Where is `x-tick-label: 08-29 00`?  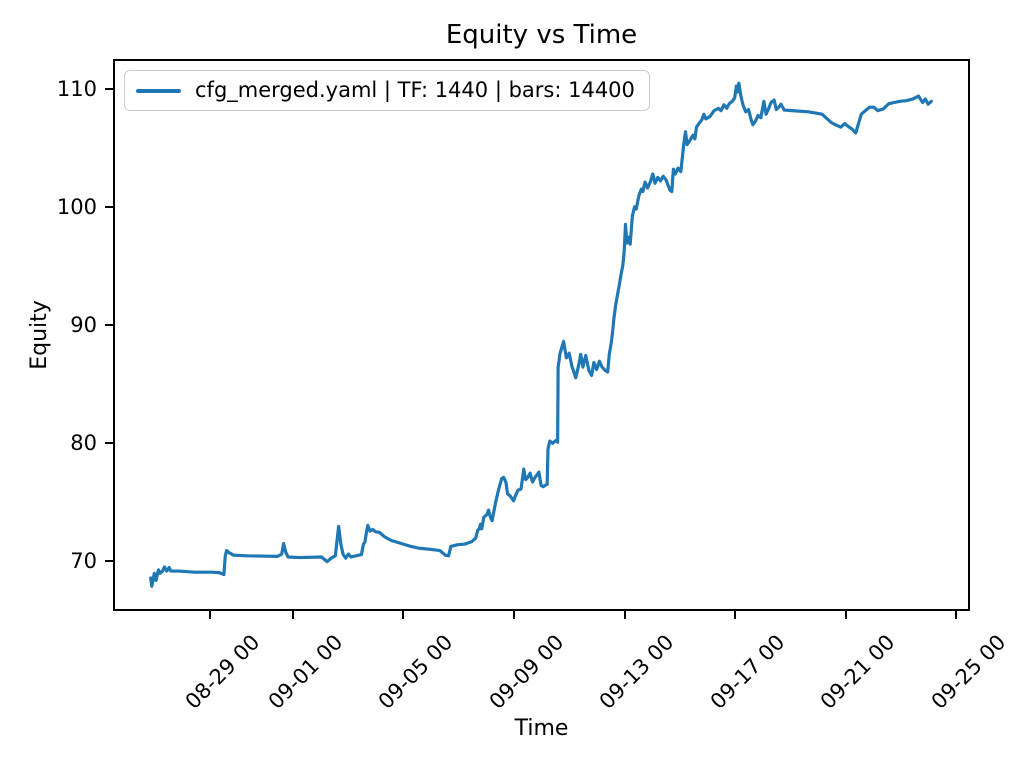
x-tick-label: 08-29 00 is located at coordinates (222, 672).